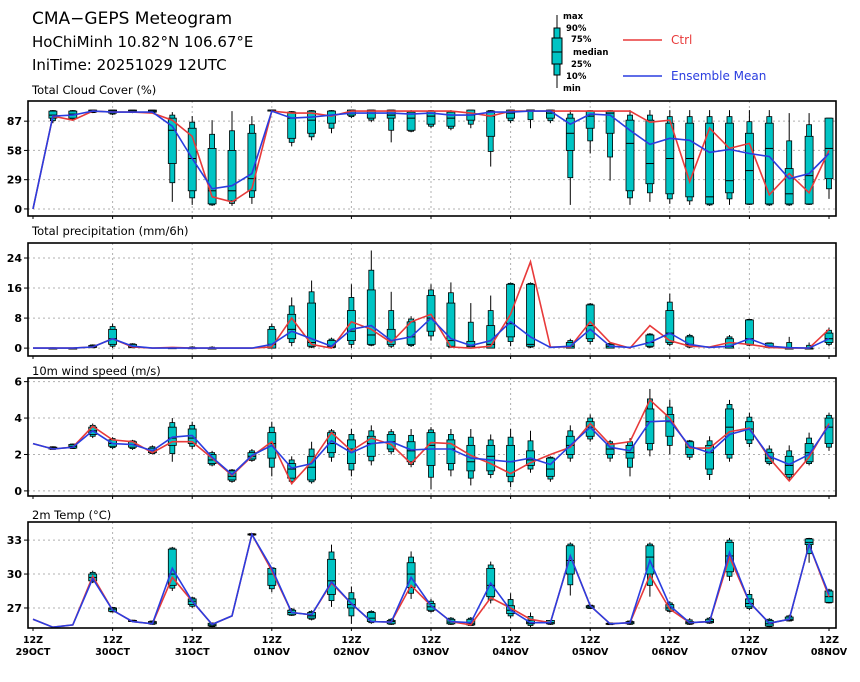 Image resolution: width=860 pixels, height=682 pixels. I want to click on legend-mean-label: Ensemble Mean, so click(718, 76).